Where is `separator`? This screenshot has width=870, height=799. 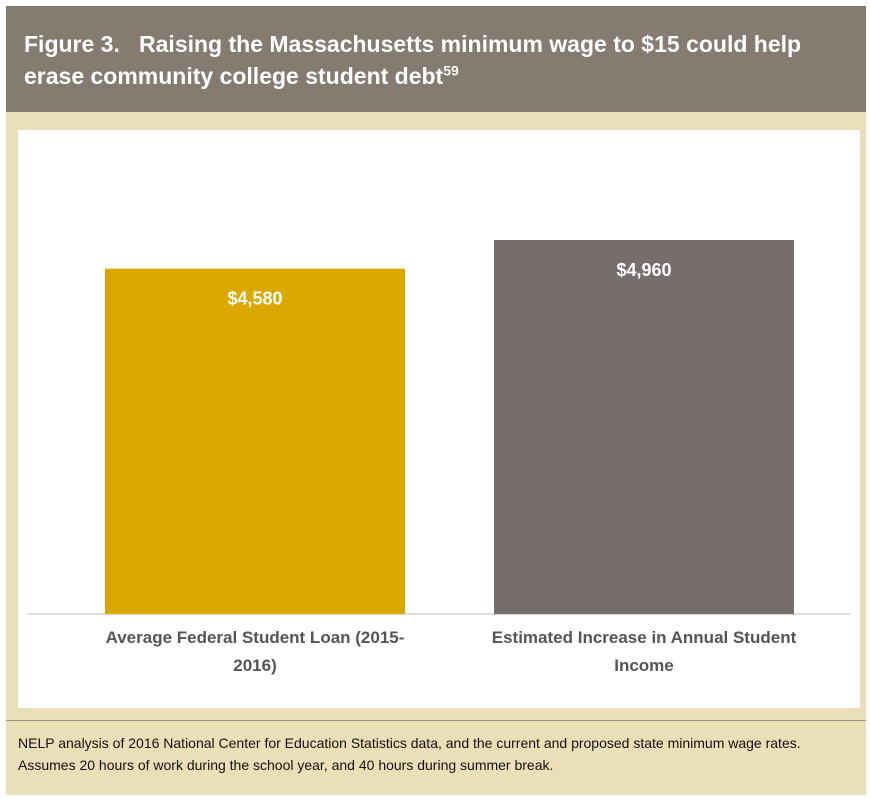 separator is located at coordinates (436, 720).